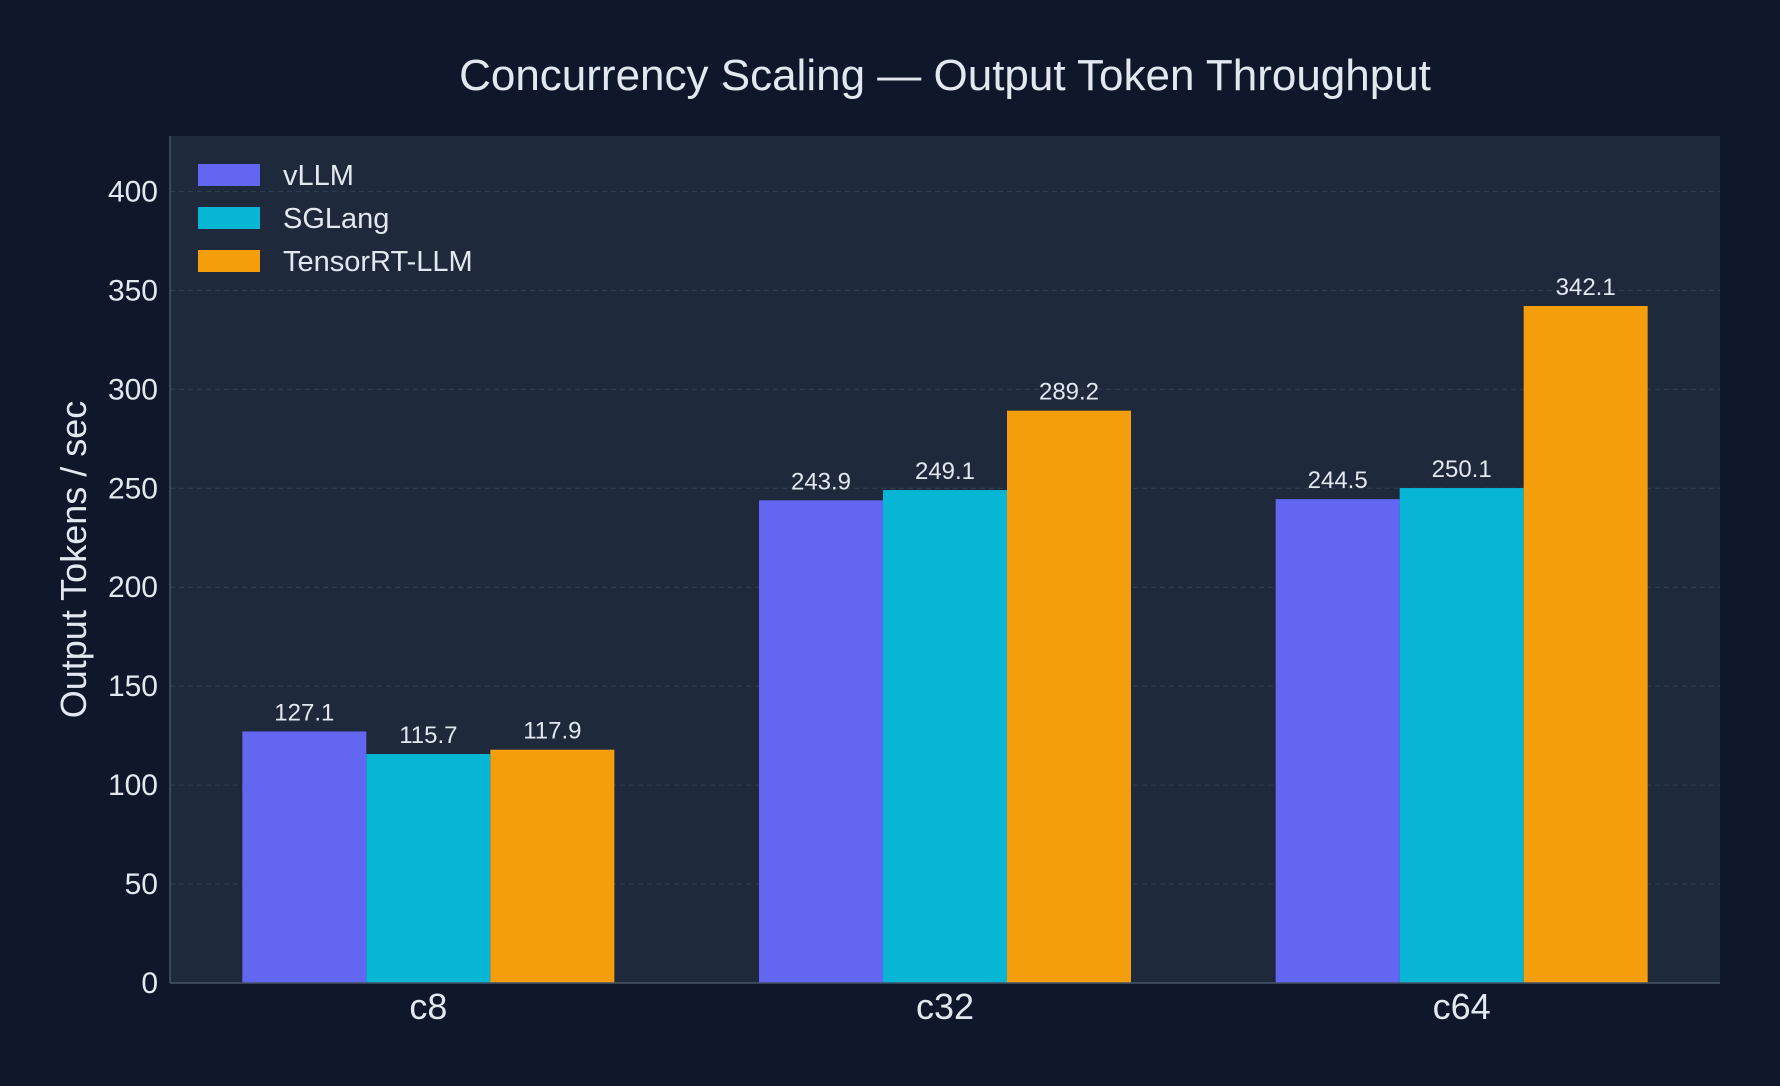 This screenshot has height=1086, width=1780. I want to click on y-tick-label: 300, so click(133, 389).